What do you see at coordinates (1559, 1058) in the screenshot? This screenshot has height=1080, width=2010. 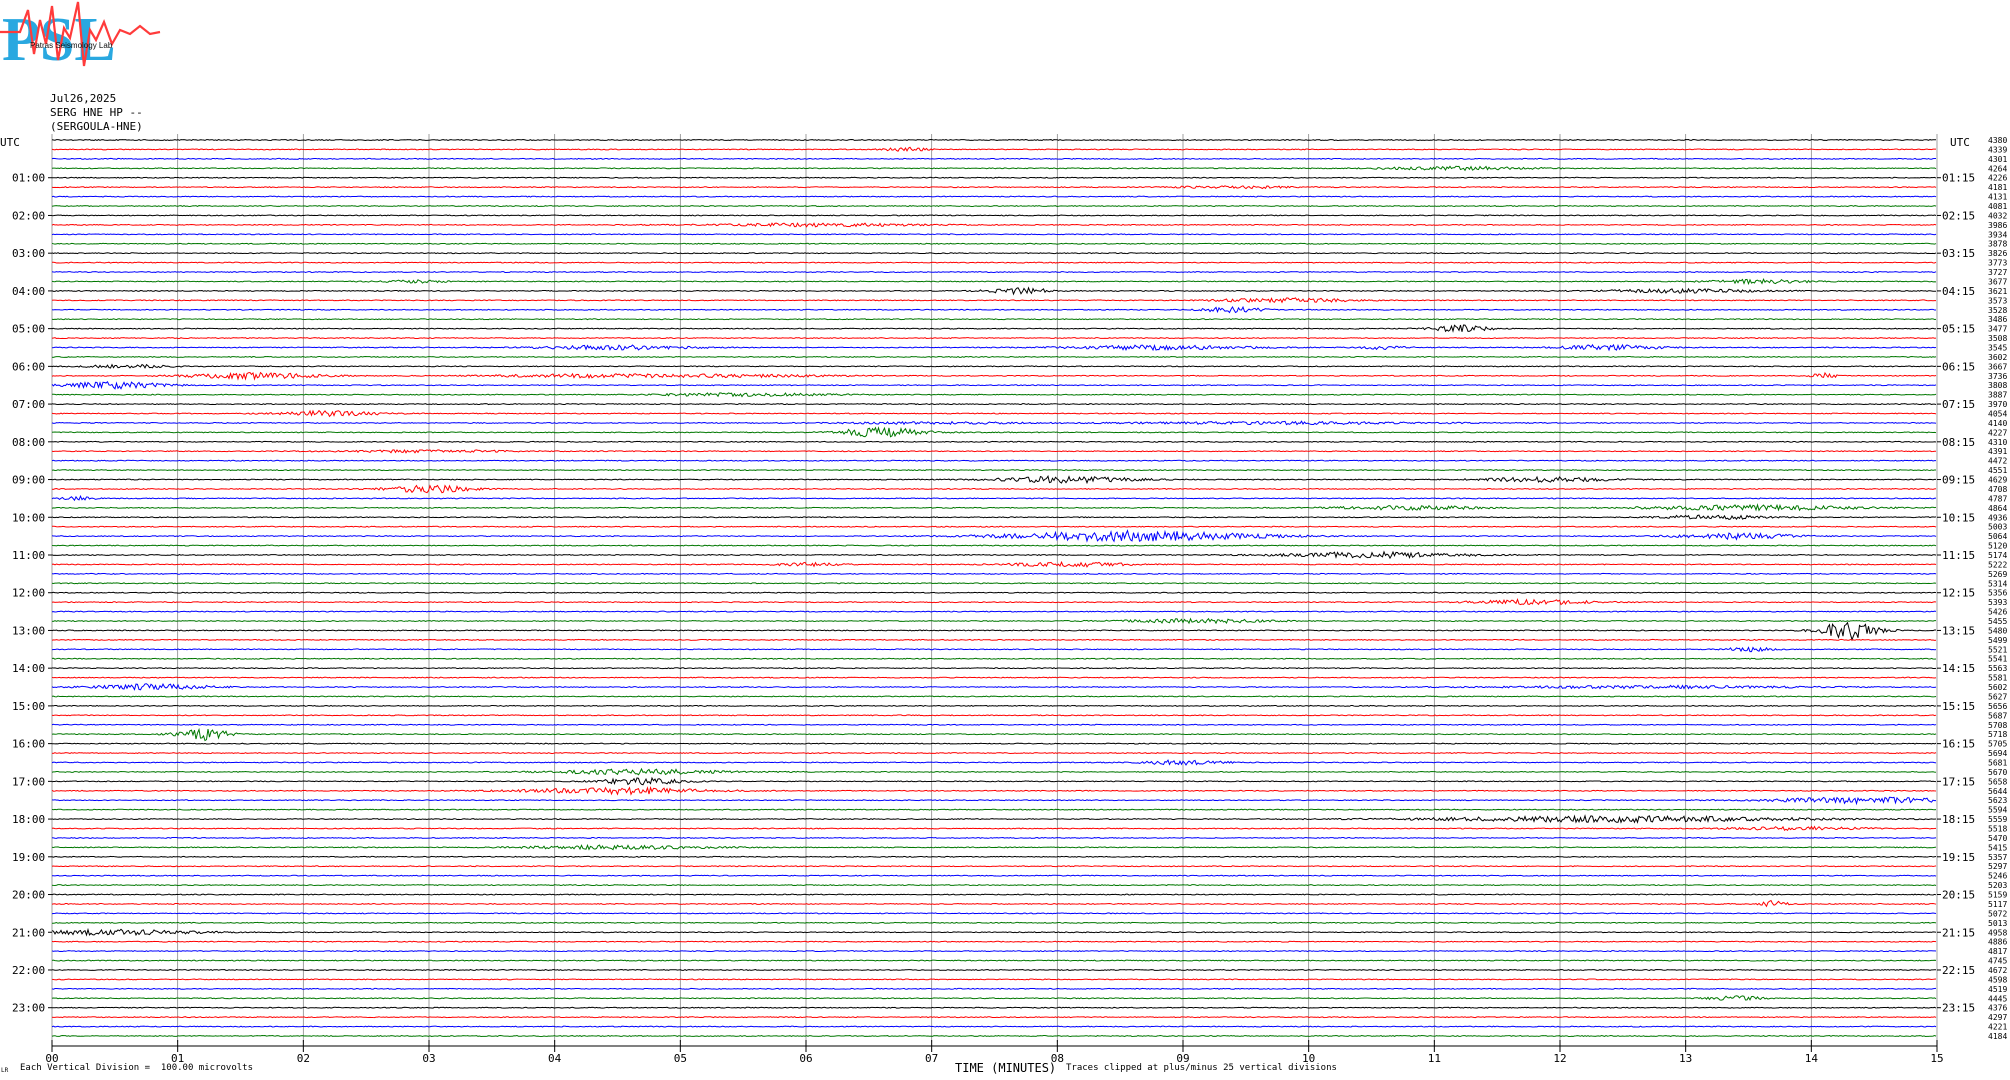 I see `x-tick-label-12: 12` at bounding box center [1559, 1058].